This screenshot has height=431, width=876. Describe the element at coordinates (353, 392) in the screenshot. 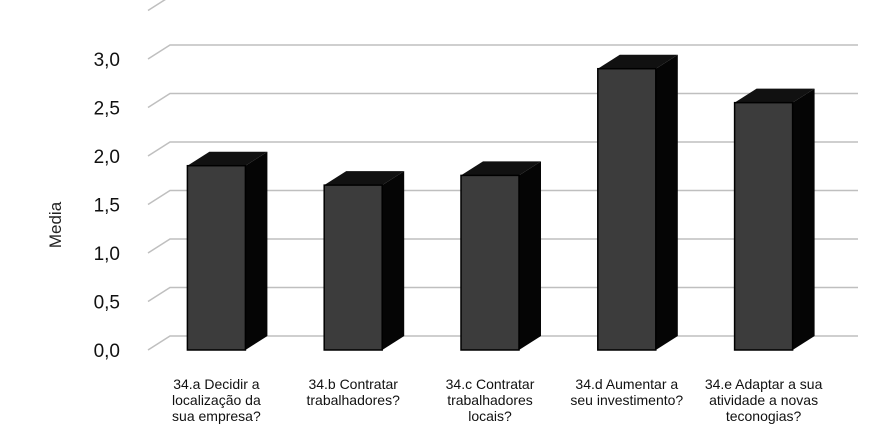

I see `x-category-label: 34.b Contratar trabalhadores?` at that location.